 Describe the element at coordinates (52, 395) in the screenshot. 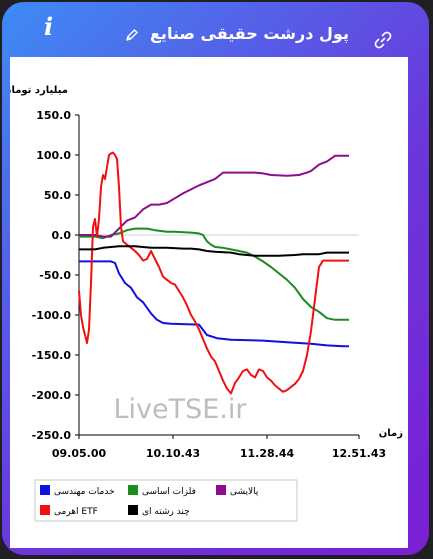

I see `y-tick-label: -200.0` at that location.